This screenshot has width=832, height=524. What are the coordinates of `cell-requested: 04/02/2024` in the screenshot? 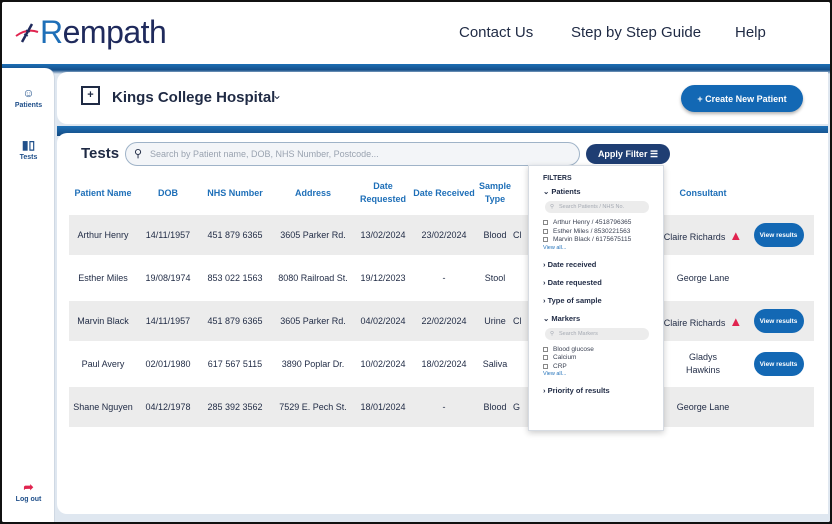 It's located at (383, 321).